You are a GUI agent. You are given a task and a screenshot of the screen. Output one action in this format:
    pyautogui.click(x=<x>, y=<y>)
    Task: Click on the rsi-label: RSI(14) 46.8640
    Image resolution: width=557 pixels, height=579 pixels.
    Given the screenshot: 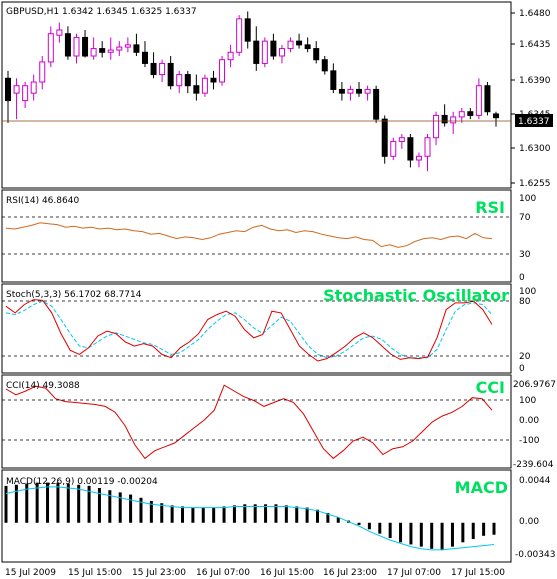 What is the action you would take?
    pyautogui.click(x=42, y=201)
    